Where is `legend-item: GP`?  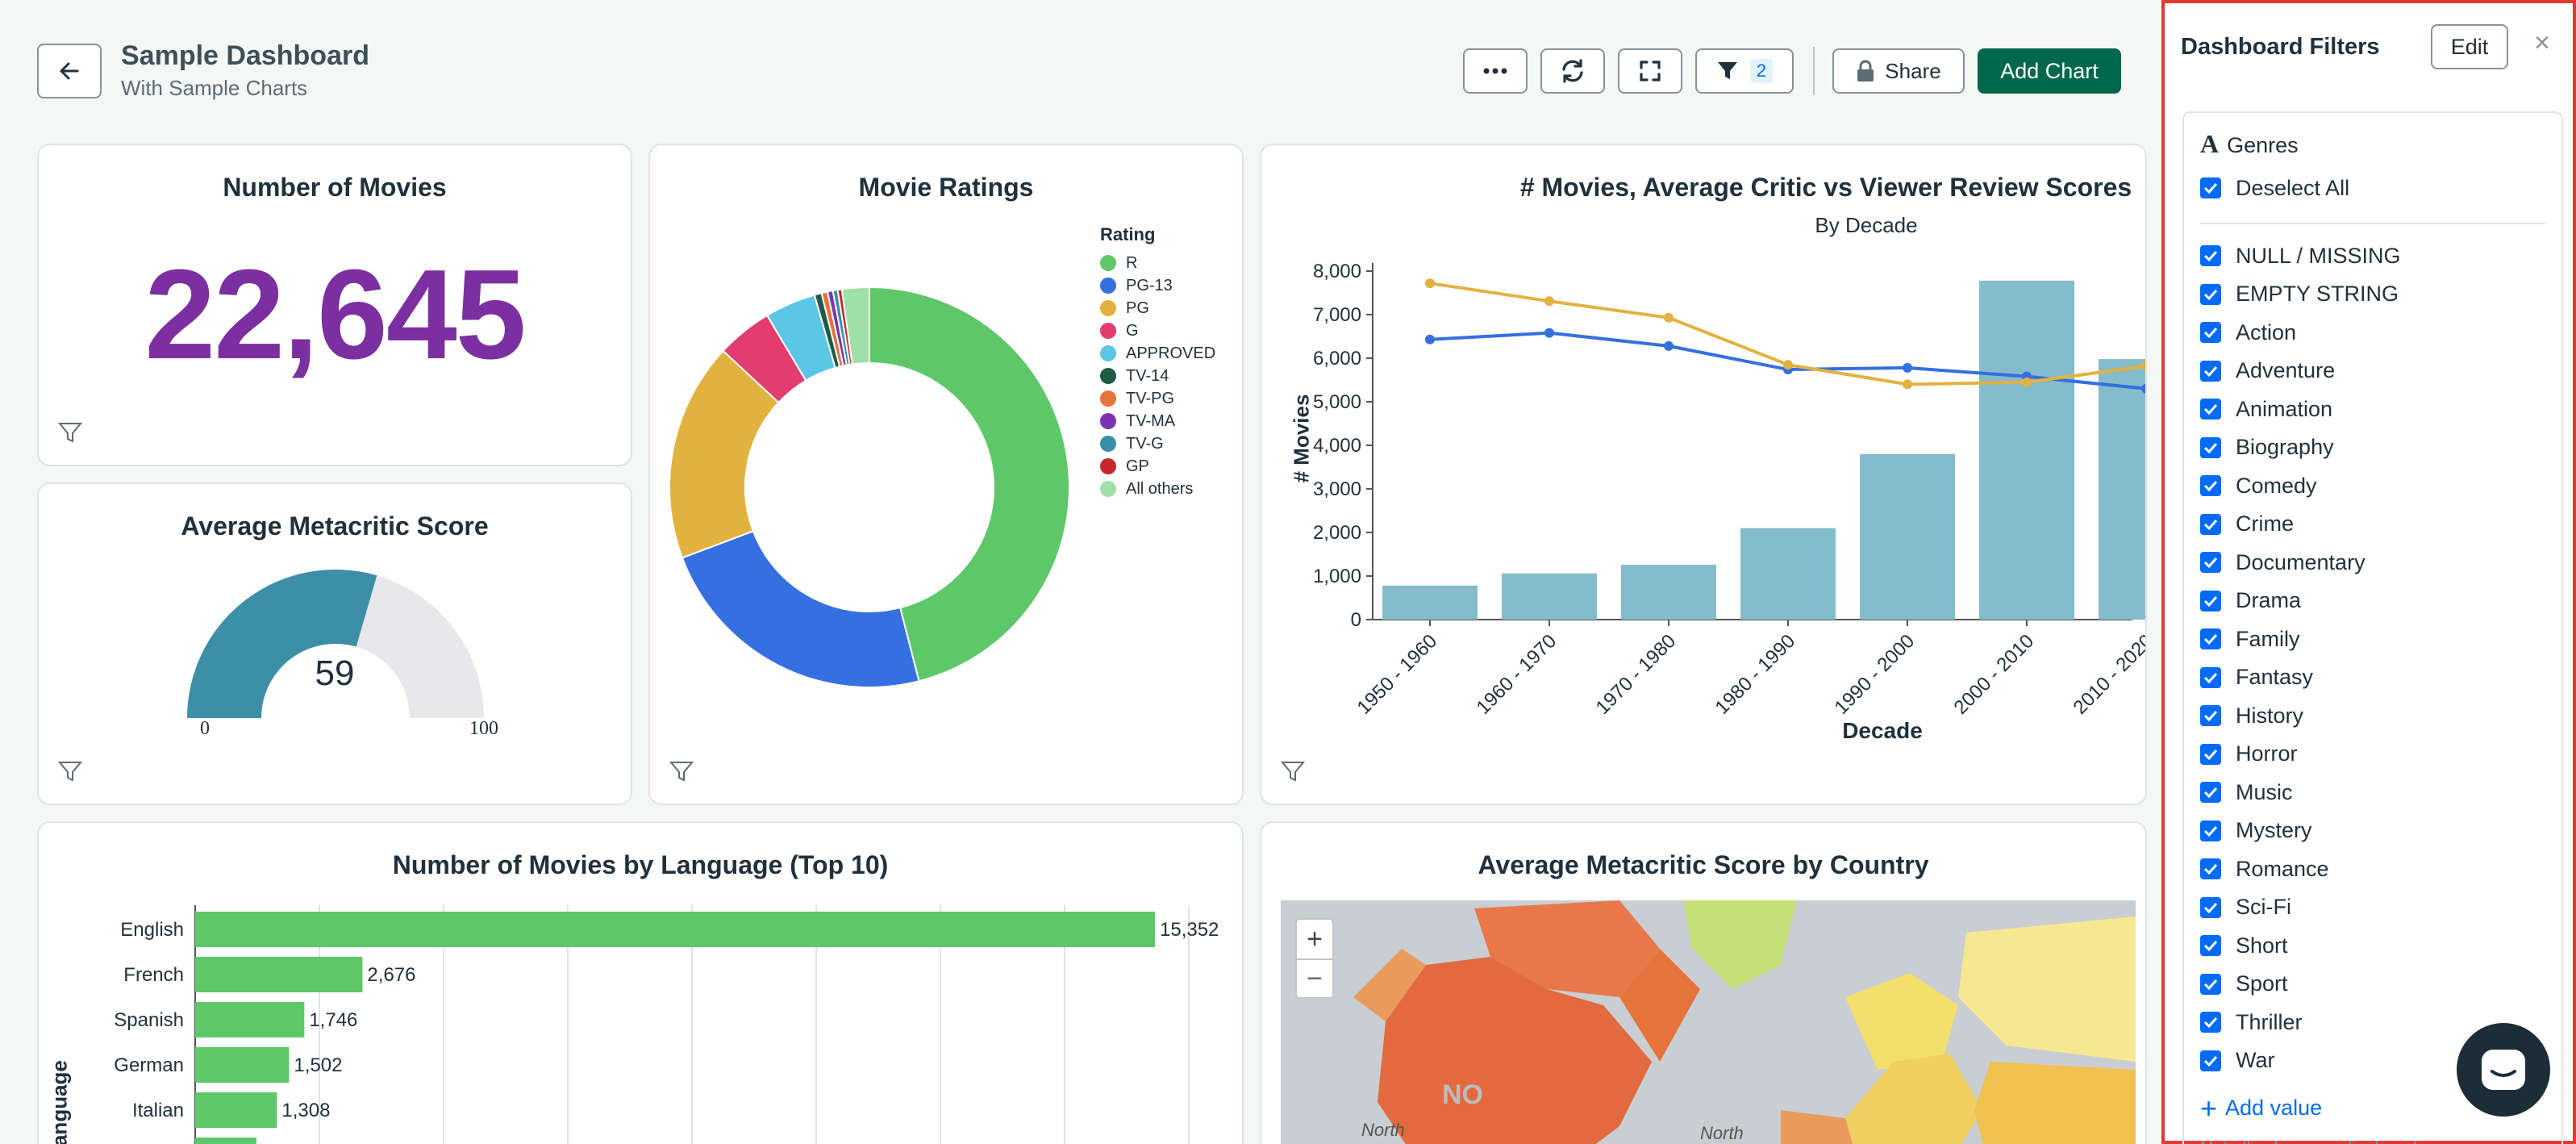 legend-item: GP is located at coordinates (1157, 467).